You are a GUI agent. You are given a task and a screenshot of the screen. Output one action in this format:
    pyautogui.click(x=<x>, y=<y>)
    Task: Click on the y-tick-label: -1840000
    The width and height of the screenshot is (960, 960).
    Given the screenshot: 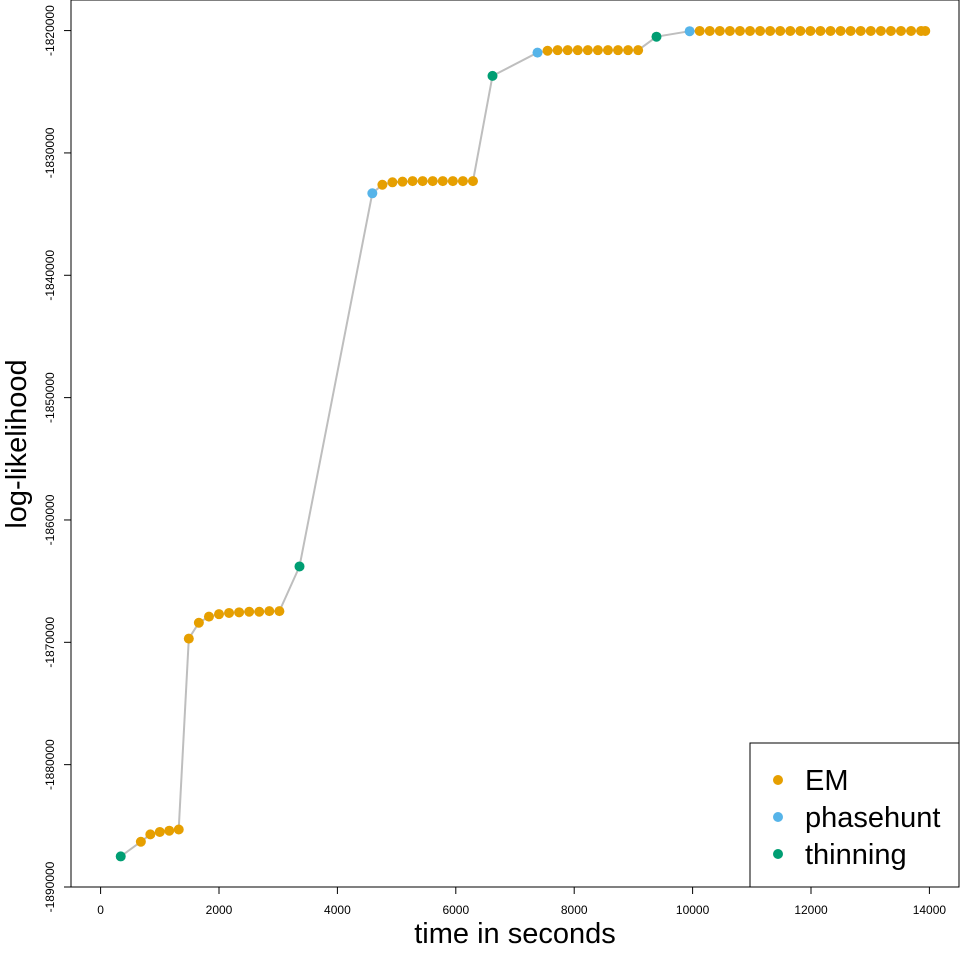 What is the action you would take?
    pyautogui.click(x=50, y=275)
    